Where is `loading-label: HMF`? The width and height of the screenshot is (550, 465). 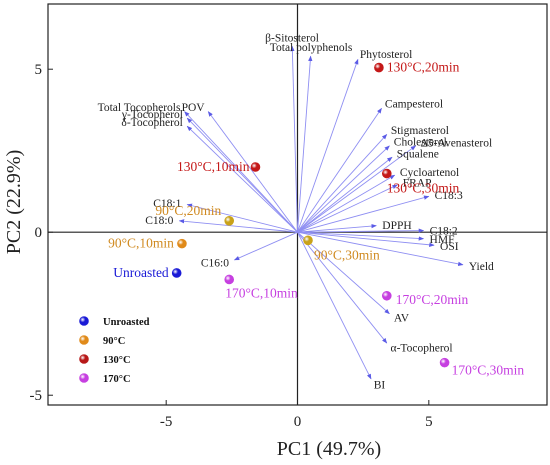 loading-label: HMF is located at coordinates (442, 240).